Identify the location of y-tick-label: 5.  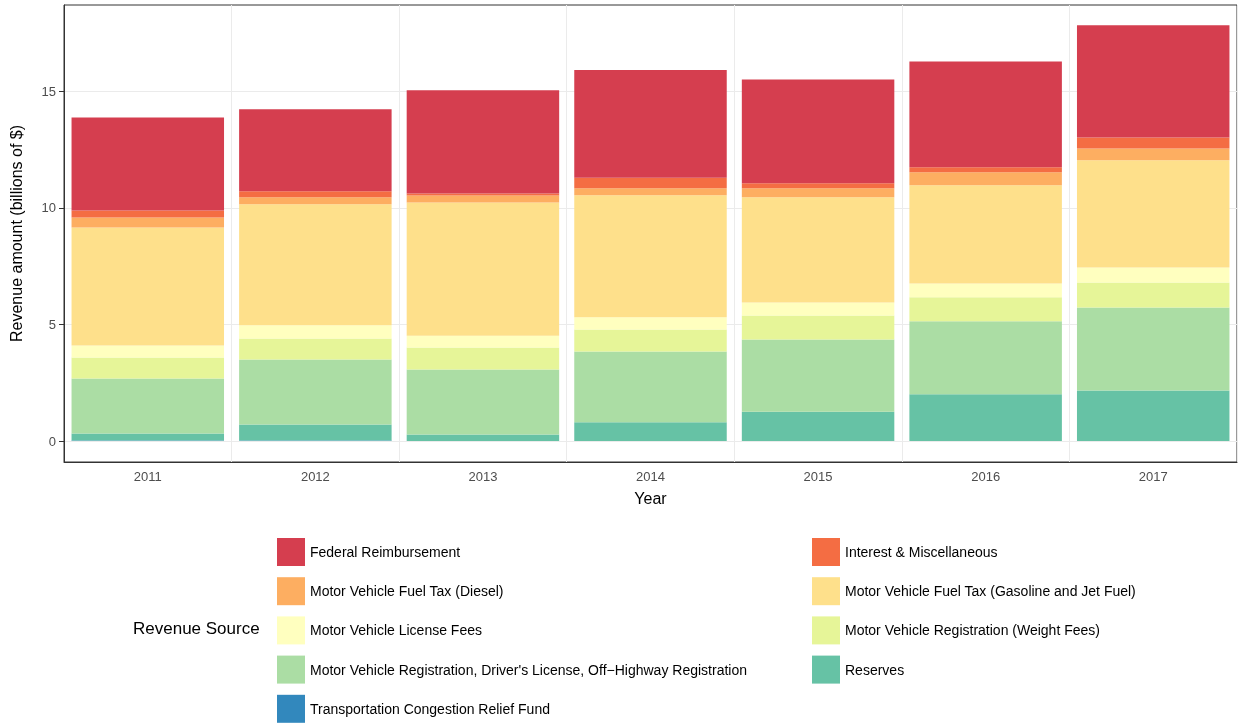
(52, 324).